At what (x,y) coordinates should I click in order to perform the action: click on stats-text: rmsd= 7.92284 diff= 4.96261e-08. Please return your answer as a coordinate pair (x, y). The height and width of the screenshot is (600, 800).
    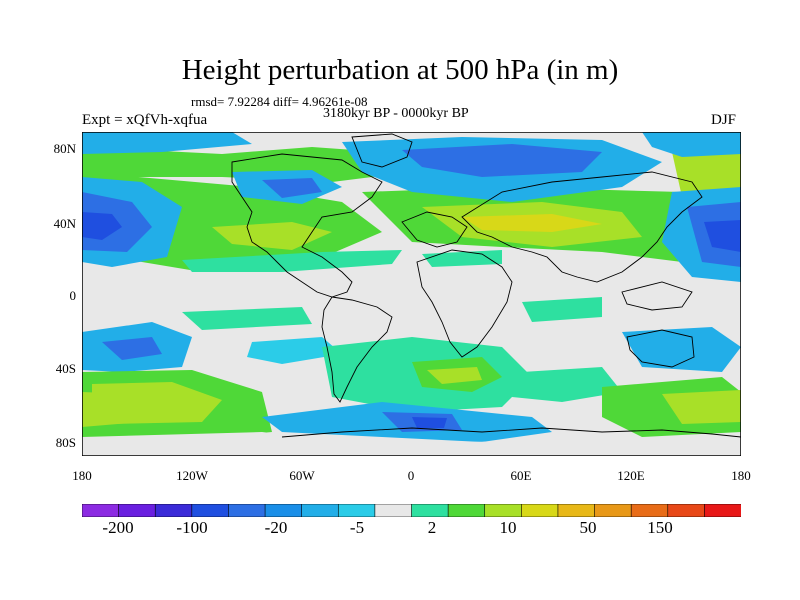
    Looking at the image, I should click on (279, 101).